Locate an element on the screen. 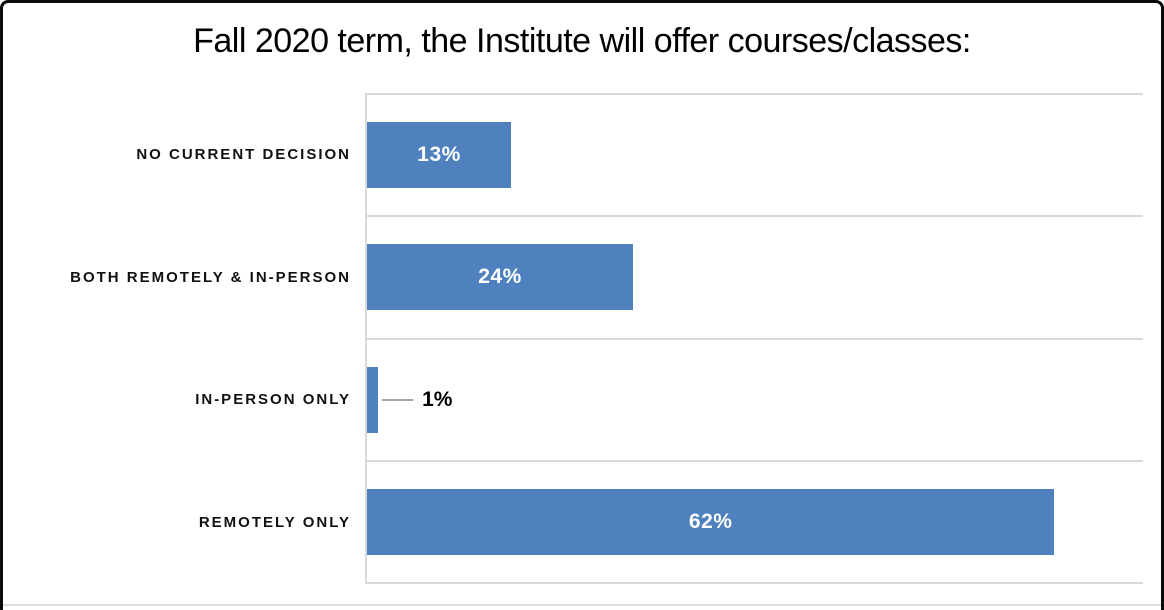 This screenshot has width=1164, height=610. category-label-no-current-decision: NO CURRENT DECISION is located at coordinates (243, 154).